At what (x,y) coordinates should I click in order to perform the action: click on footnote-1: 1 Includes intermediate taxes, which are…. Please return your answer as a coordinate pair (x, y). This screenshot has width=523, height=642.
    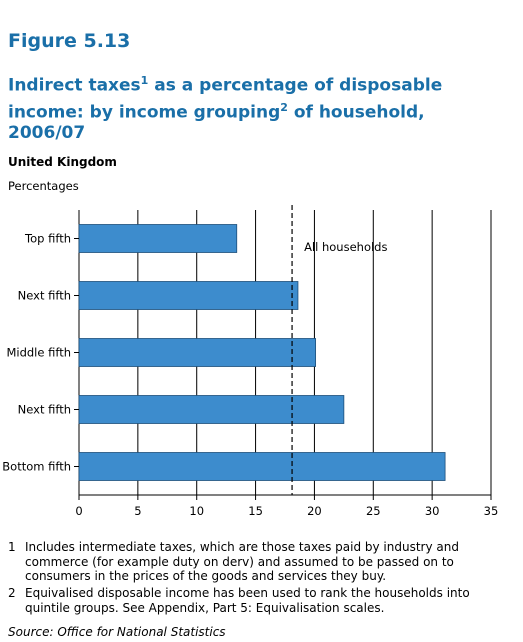
    Looking at the image, I should click on (260, 562).